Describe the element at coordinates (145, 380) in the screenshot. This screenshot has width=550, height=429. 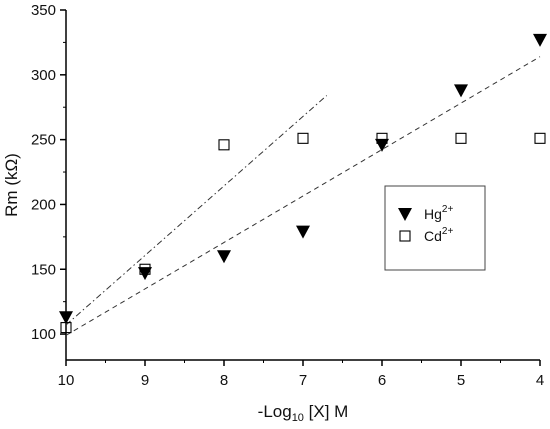
I see `x-tick-label: 9` at that location.